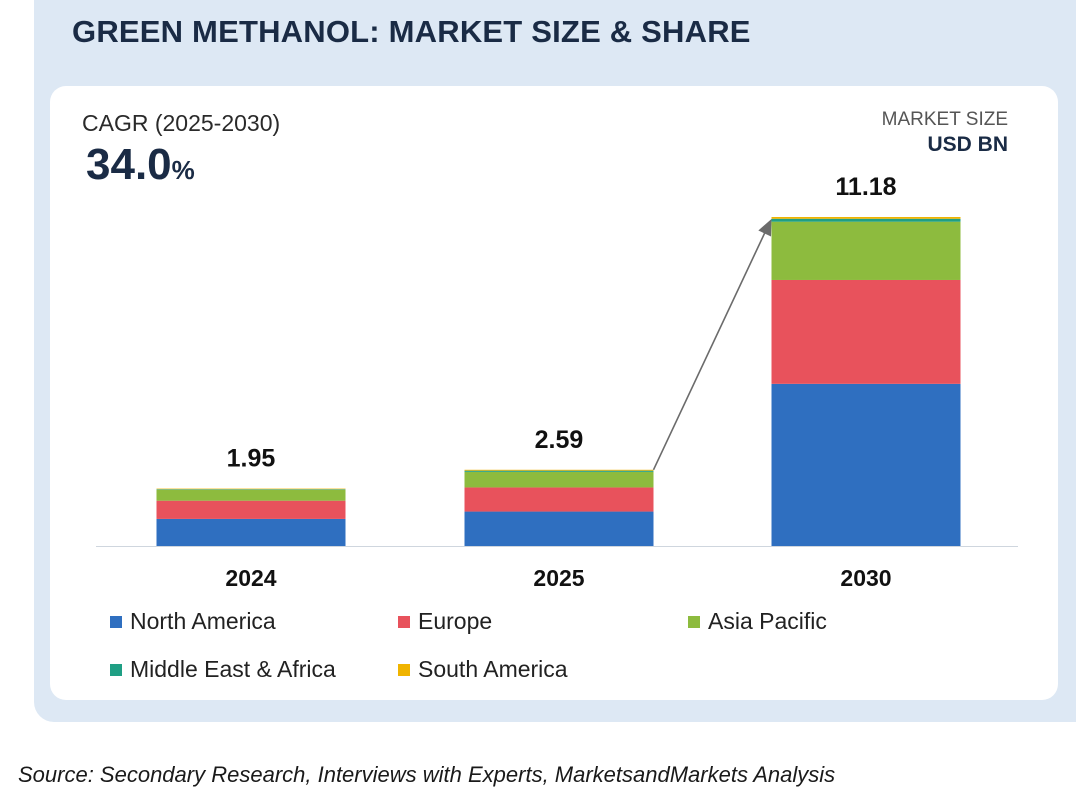  What do you see at coordinates (129, 164) in the screenshot?
I see `cagr-number: 34.0` at bounding box center [129, 164].